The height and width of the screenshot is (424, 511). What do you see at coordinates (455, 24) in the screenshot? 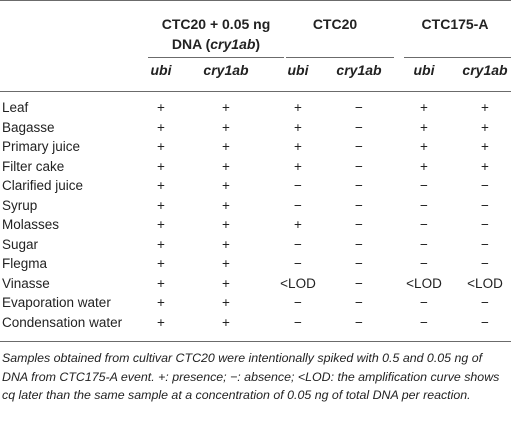
I see `group-header-ctc175a: CTC175-A` at bounding box center [455, 24].